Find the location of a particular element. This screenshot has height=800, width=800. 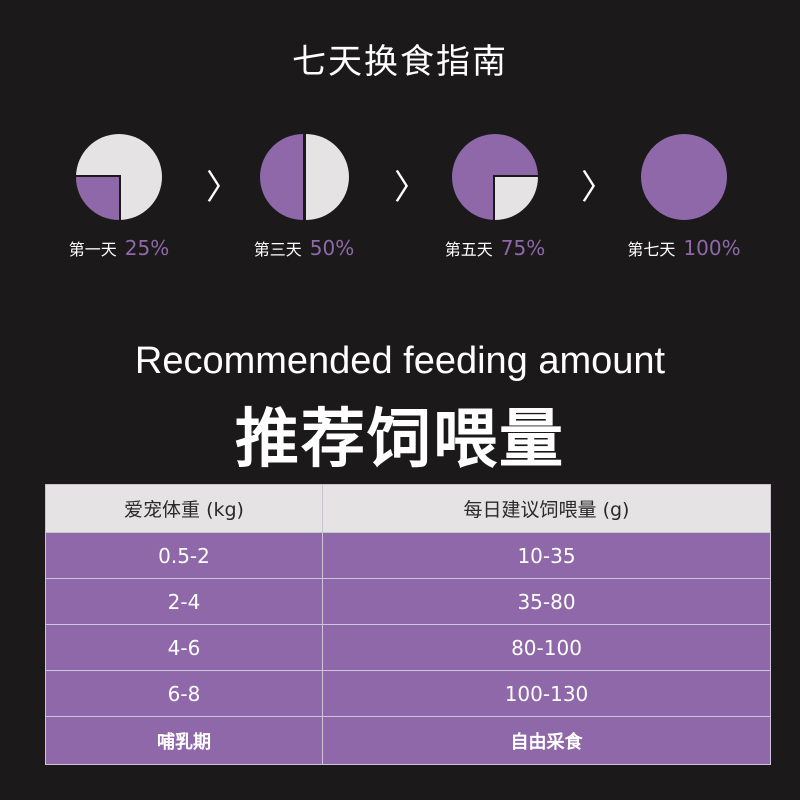

header-weight: 爱宠体重 (kg) is located at coordinates (184, 508).